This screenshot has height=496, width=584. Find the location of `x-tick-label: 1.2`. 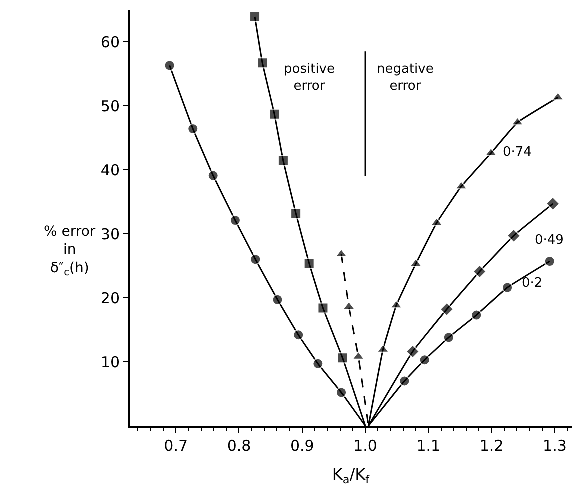

x-tick-label: 1.2 is located at coordinates (492, 446).